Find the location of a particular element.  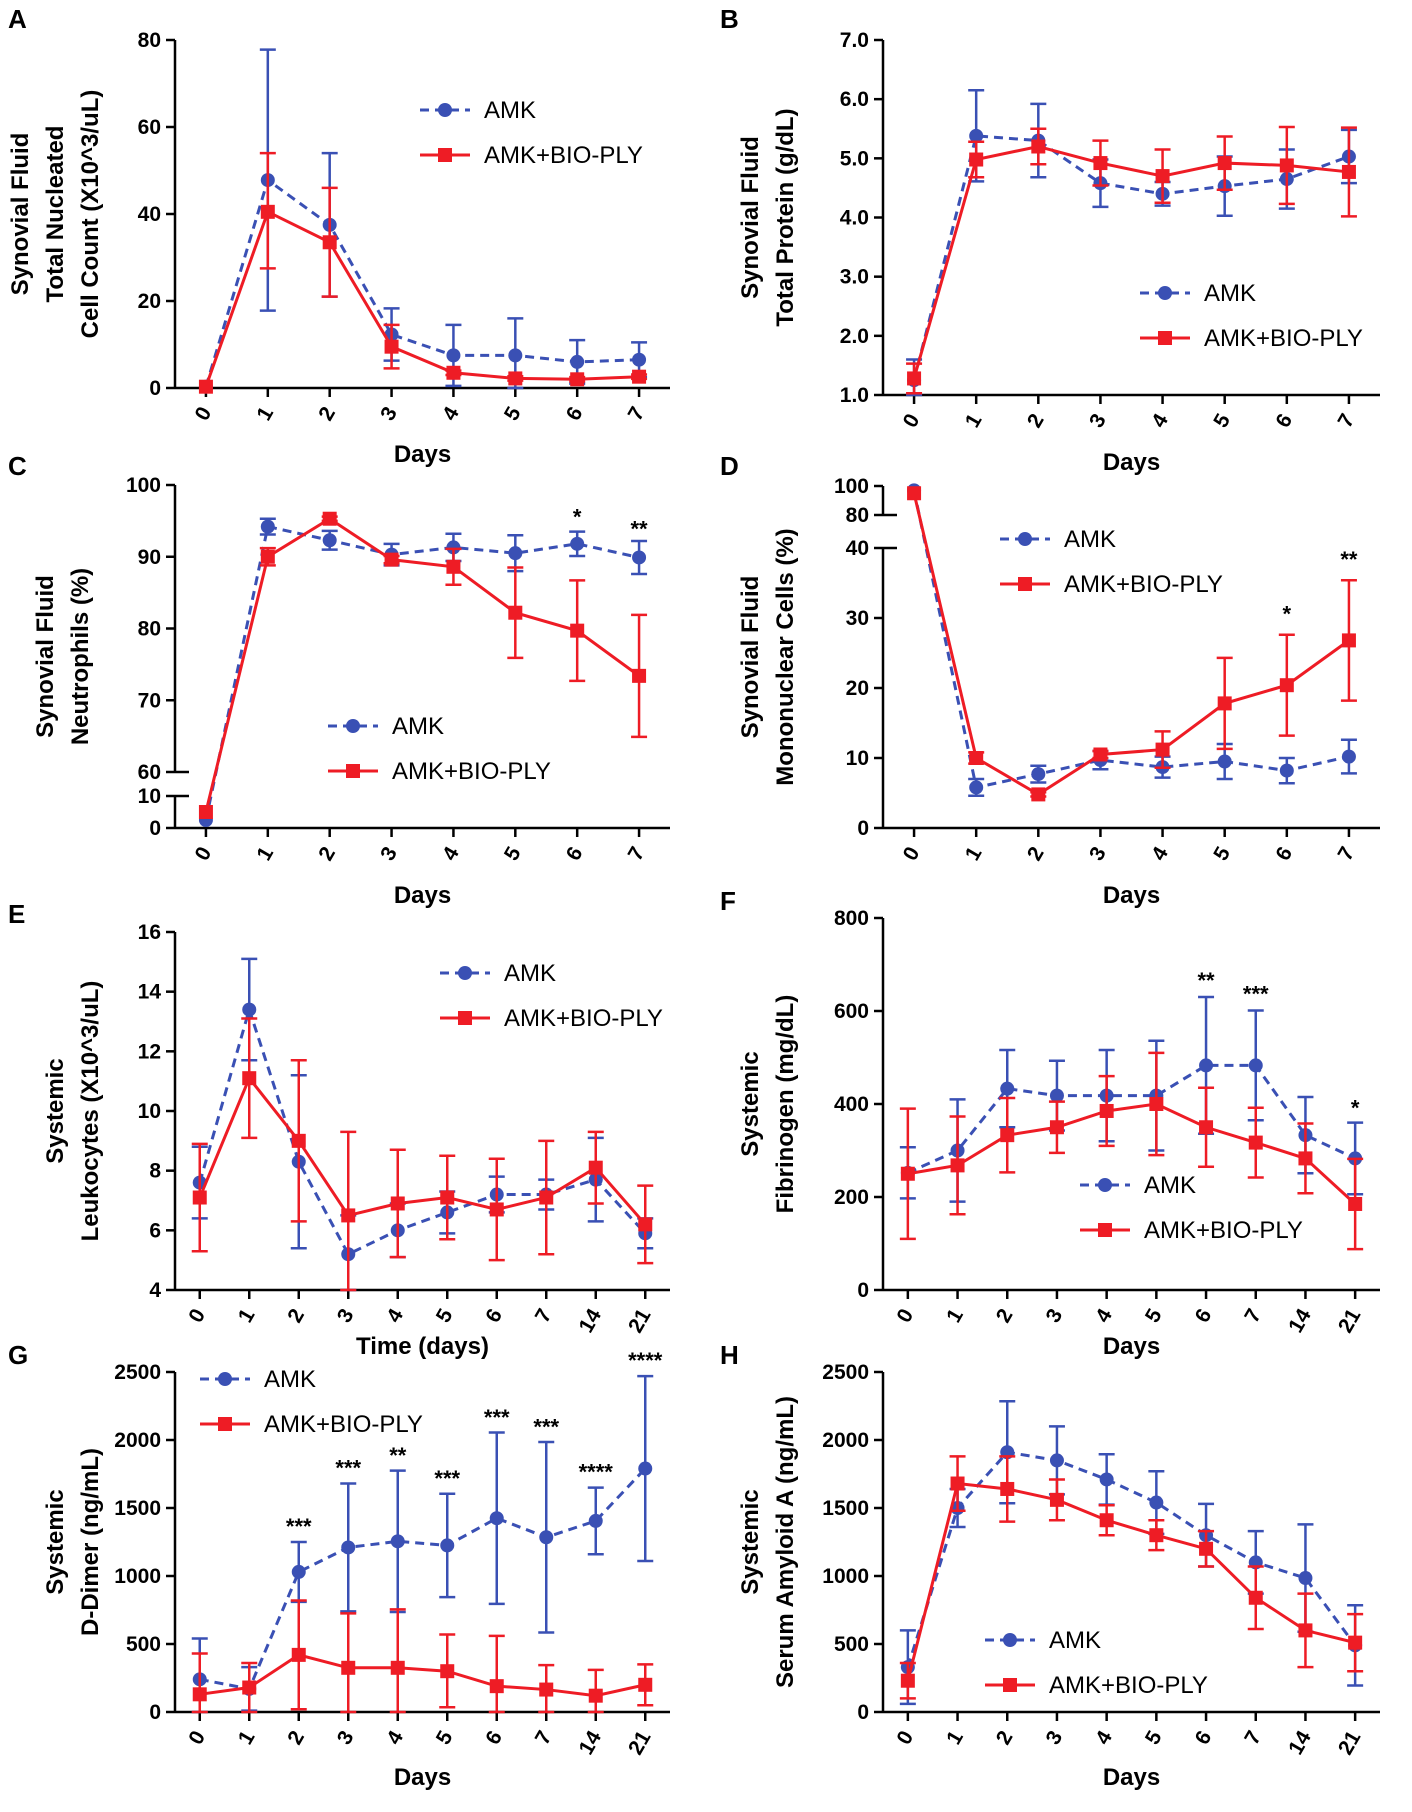

y-tick-label: 4 is located at coordinates (155, 1290).